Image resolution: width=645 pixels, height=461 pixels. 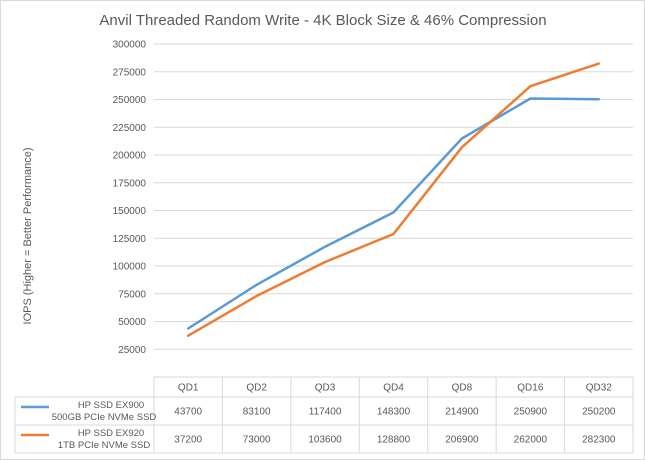 I want to click on x-category-label: QD1, so click(x=188, y=388).